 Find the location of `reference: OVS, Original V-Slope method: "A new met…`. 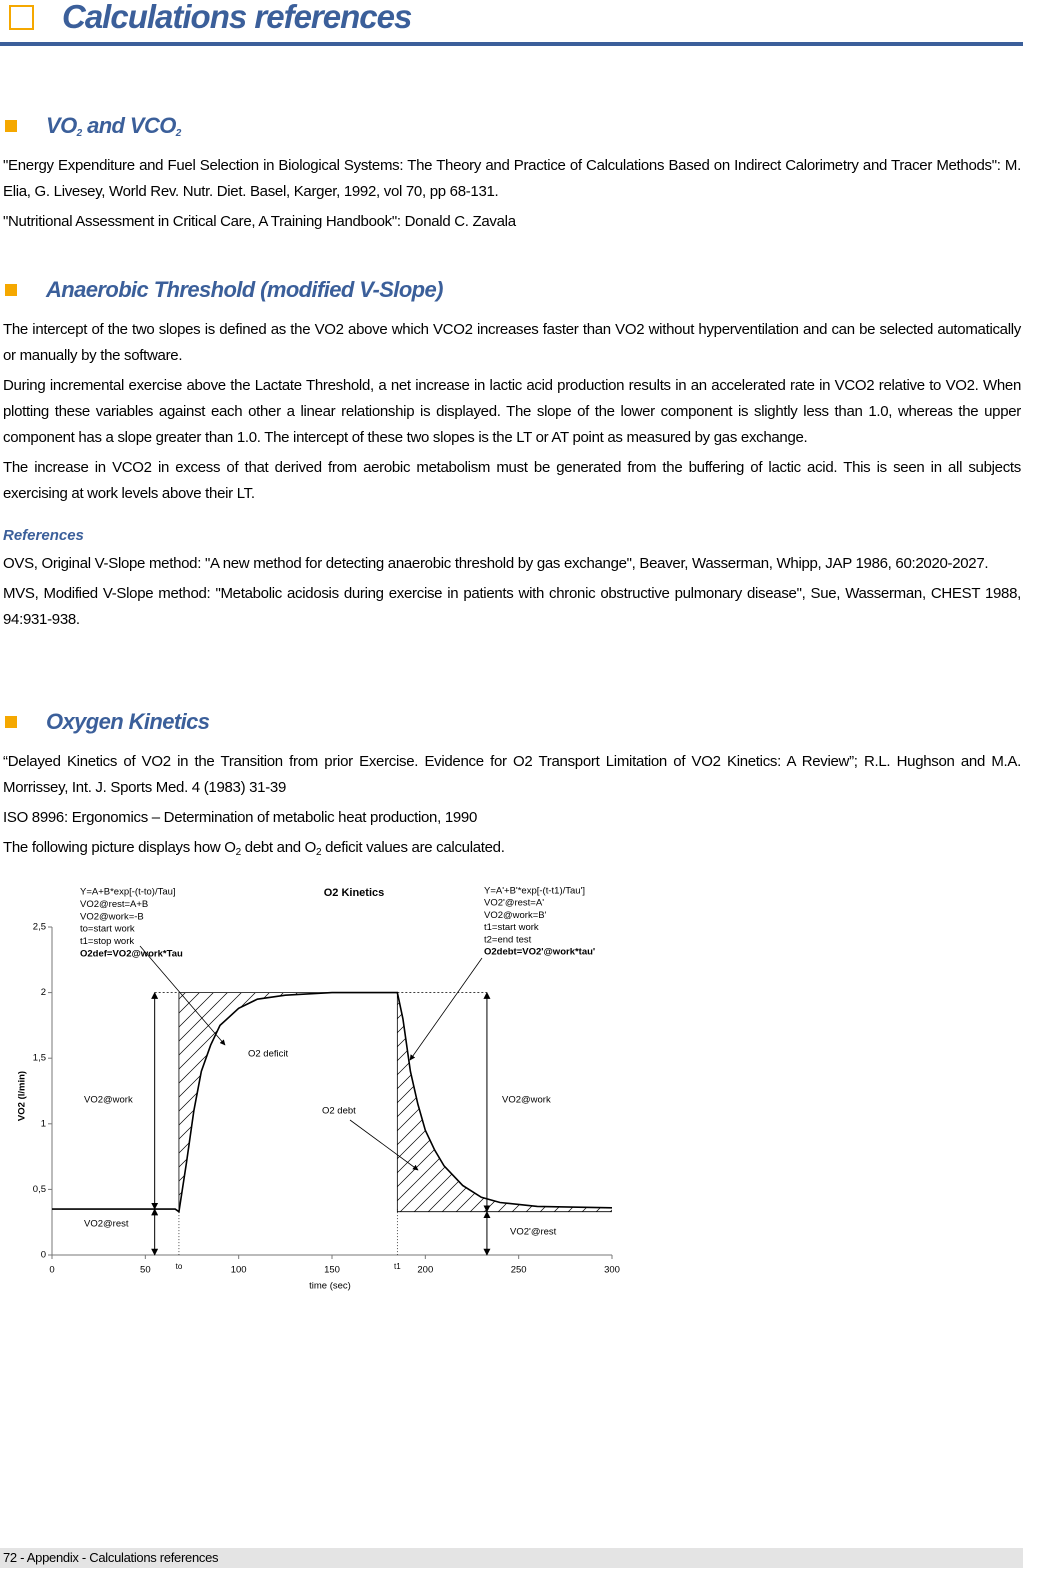

reference: OVS, Original V-Slope method: "A new met… is located at coordinates (496, 563).